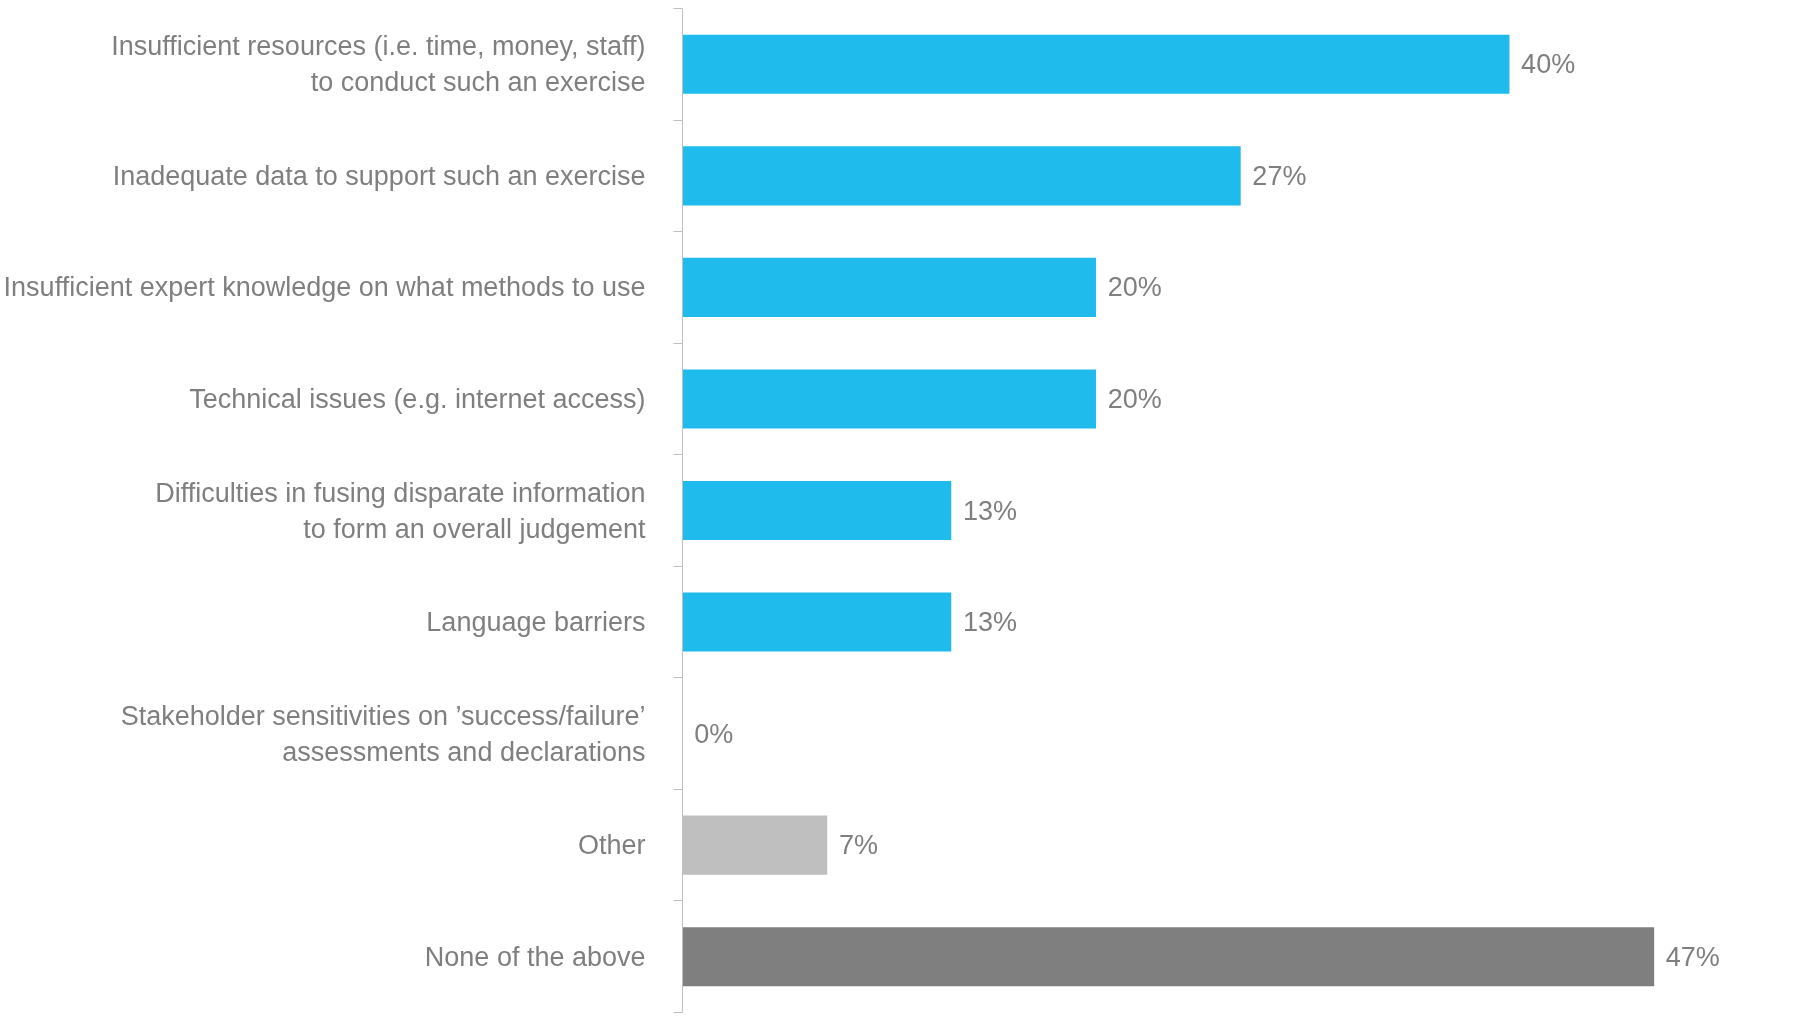 This screenshot has height=1034, width=1803. Describe the element at coordinates (1279, 175) in the screenshot. I see `data-label: 27%` at that location.